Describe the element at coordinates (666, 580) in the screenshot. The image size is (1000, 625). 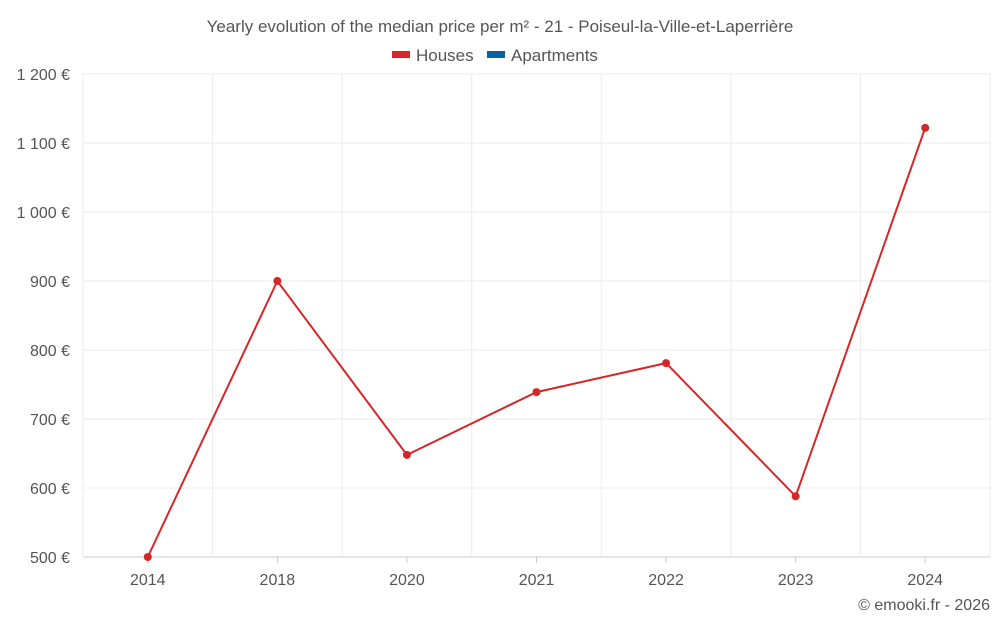
I see `x-tick-label: 2022` at that location.